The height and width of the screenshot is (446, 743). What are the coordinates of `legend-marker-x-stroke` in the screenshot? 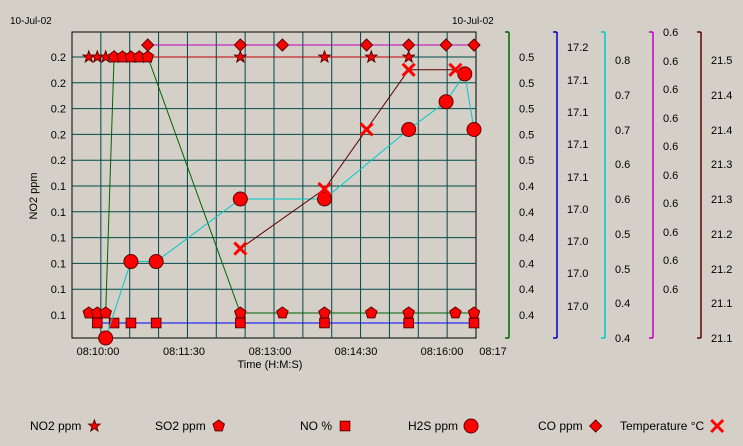 It's located at (717, 426).